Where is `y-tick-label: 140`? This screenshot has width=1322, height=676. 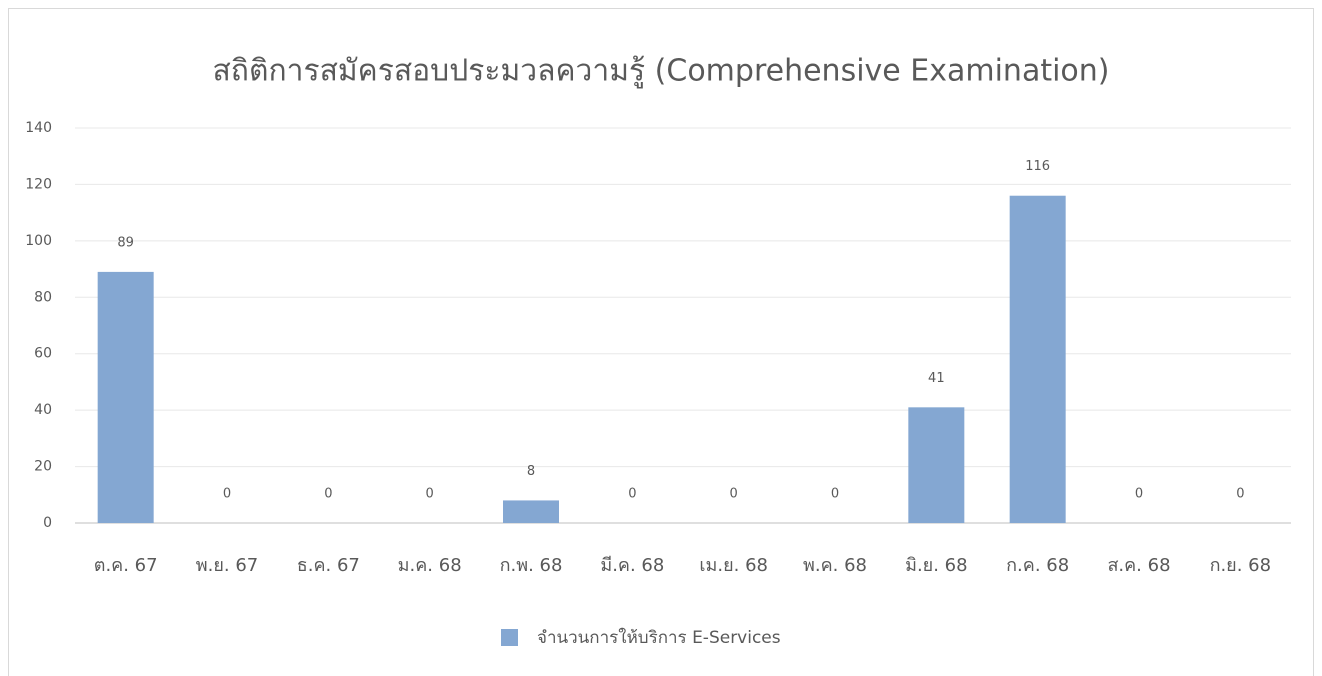
y-tick-label: 140 is located at coordinates (38, 128).